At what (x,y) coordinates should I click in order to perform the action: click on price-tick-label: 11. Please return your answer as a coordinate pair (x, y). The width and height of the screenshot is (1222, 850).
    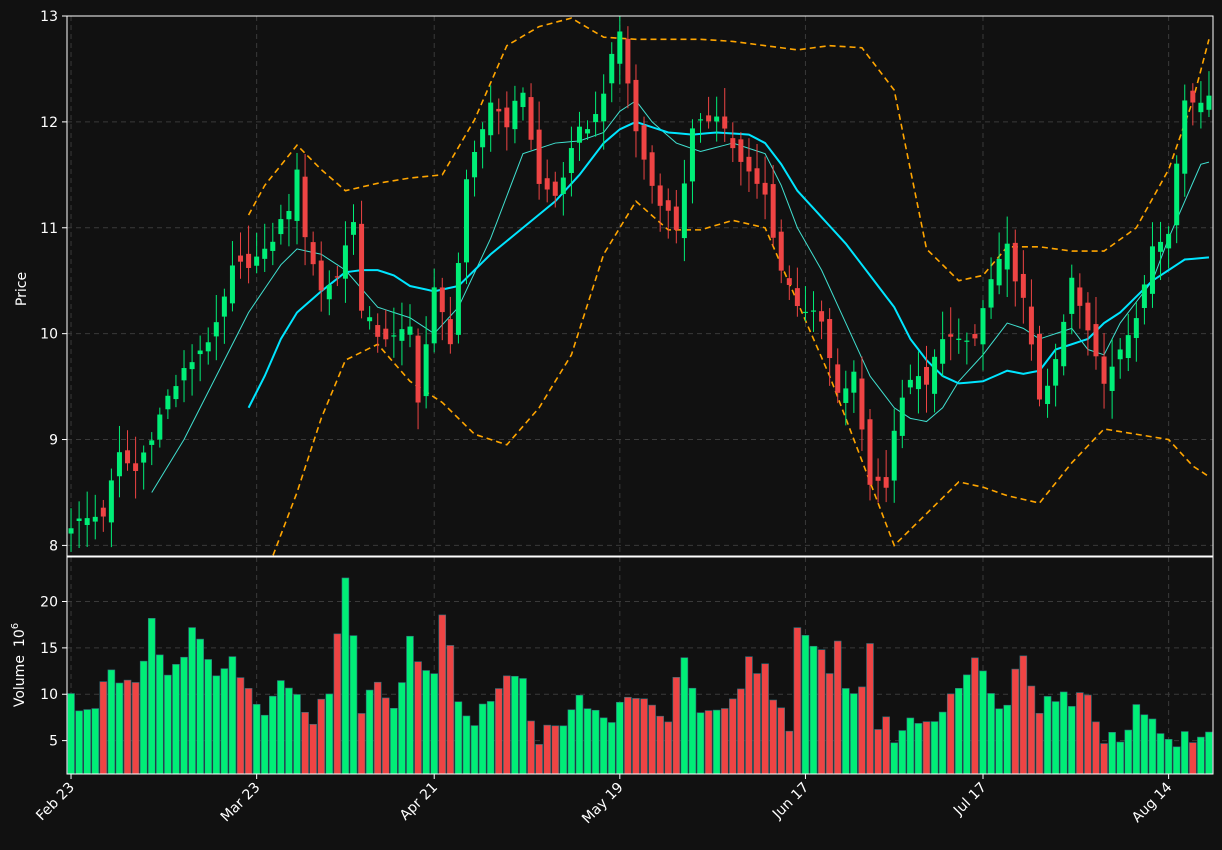
    Looking at the image, I should click on (49, 229).